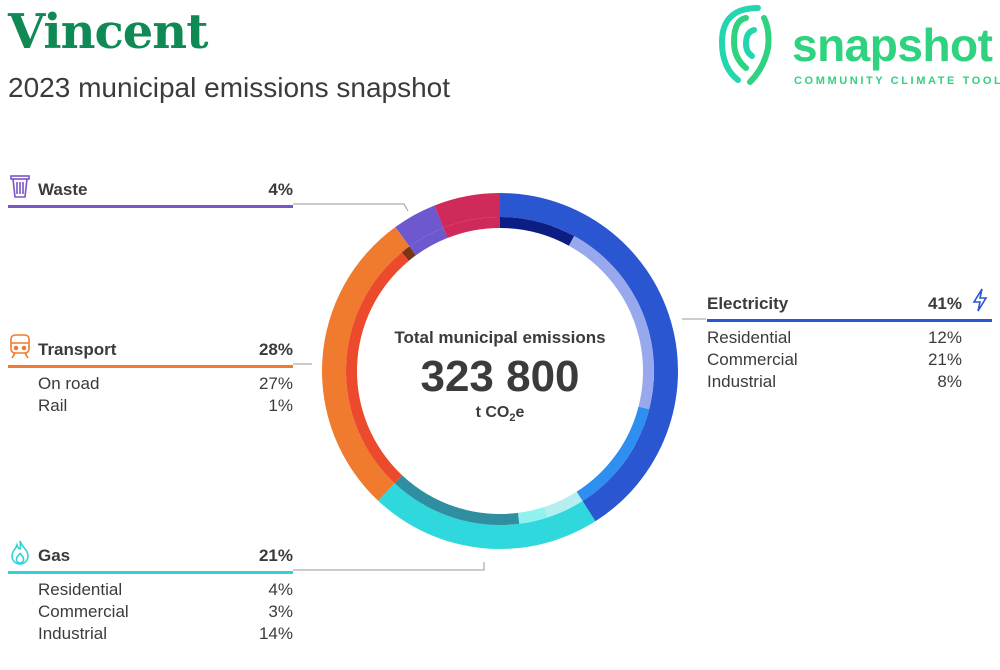 The height and width of the screenshot is (670, 1000). What do you see at coordinates (53, 405) in the screenshot?
I see `sub-name: Rail` at bounding box center [53, 405].